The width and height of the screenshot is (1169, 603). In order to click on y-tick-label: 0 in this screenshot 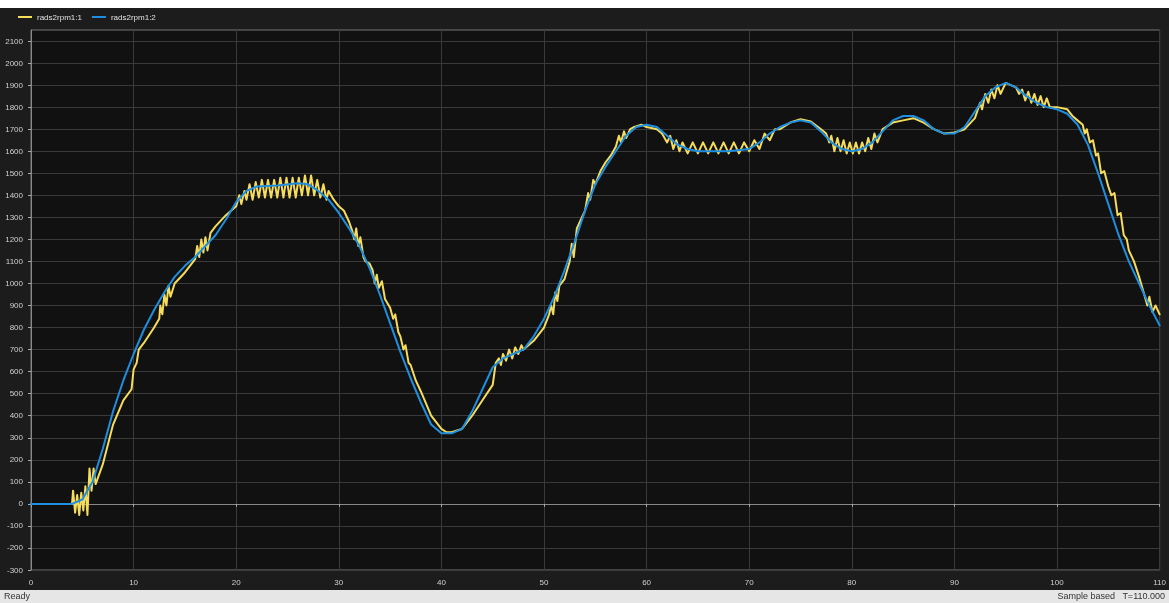, I will do `click(21, 504)`.